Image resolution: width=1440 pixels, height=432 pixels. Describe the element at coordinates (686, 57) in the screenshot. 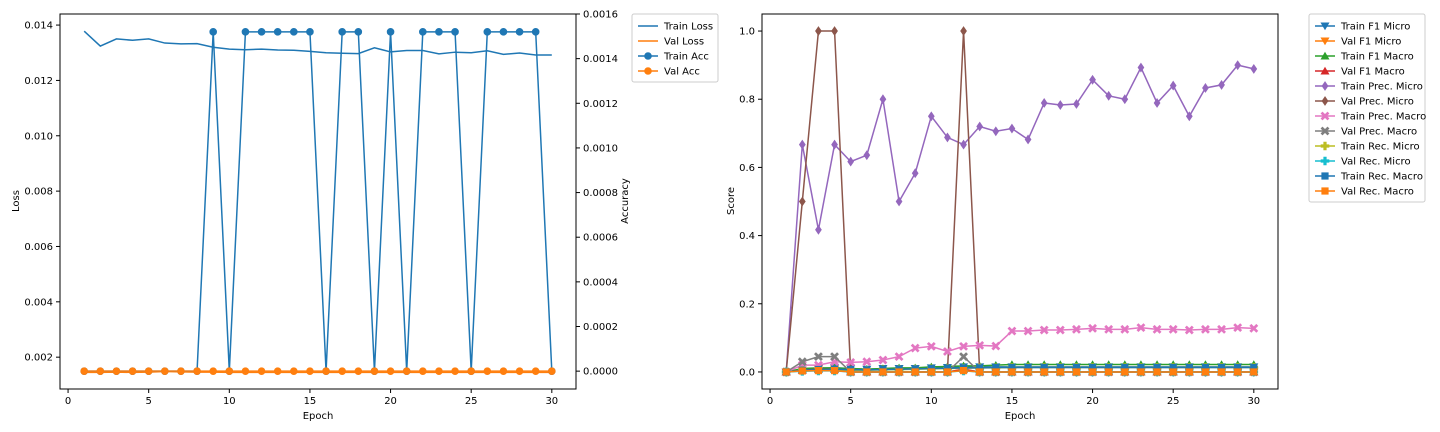

I see `legend-label: Train Acc` at that location.